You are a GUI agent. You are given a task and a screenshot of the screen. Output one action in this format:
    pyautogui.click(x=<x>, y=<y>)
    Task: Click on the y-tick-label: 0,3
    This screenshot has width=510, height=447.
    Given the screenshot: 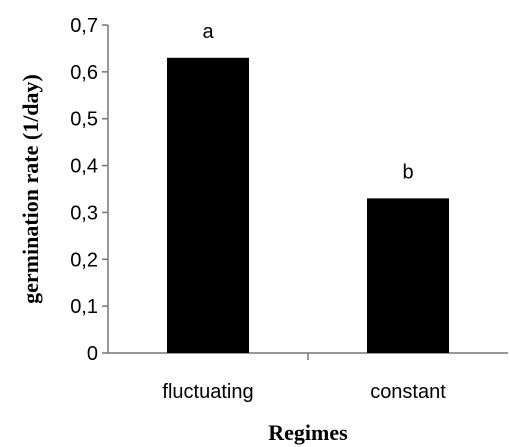 What is the action you would take?
    pyautogui.click(x=84, y=213)
    